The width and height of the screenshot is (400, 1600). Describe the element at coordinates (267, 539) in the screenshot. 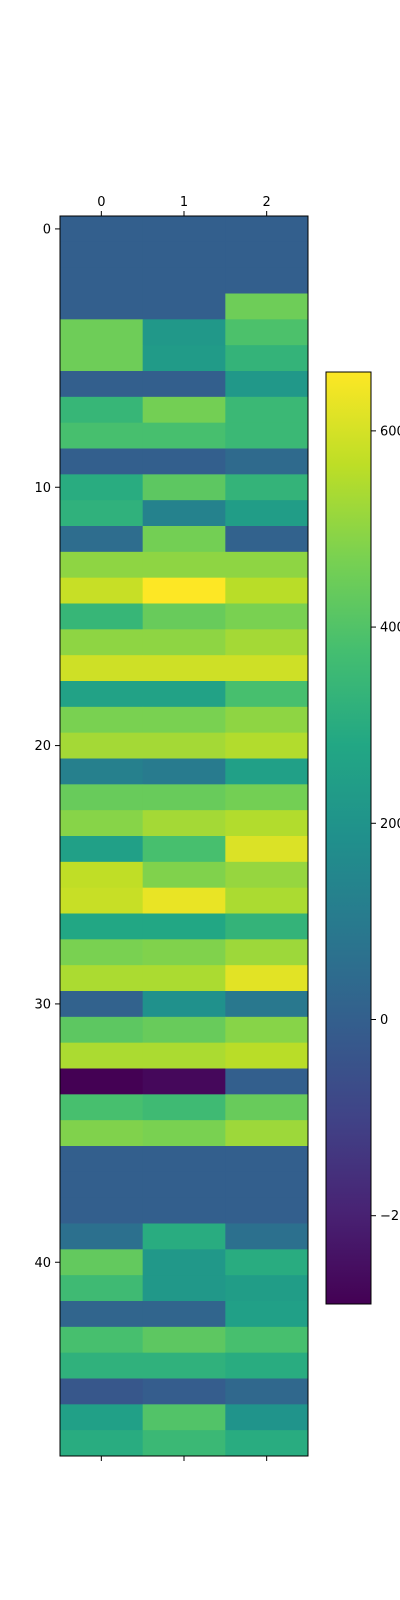

I see `heatmap-cell-r12-c2` at that location.